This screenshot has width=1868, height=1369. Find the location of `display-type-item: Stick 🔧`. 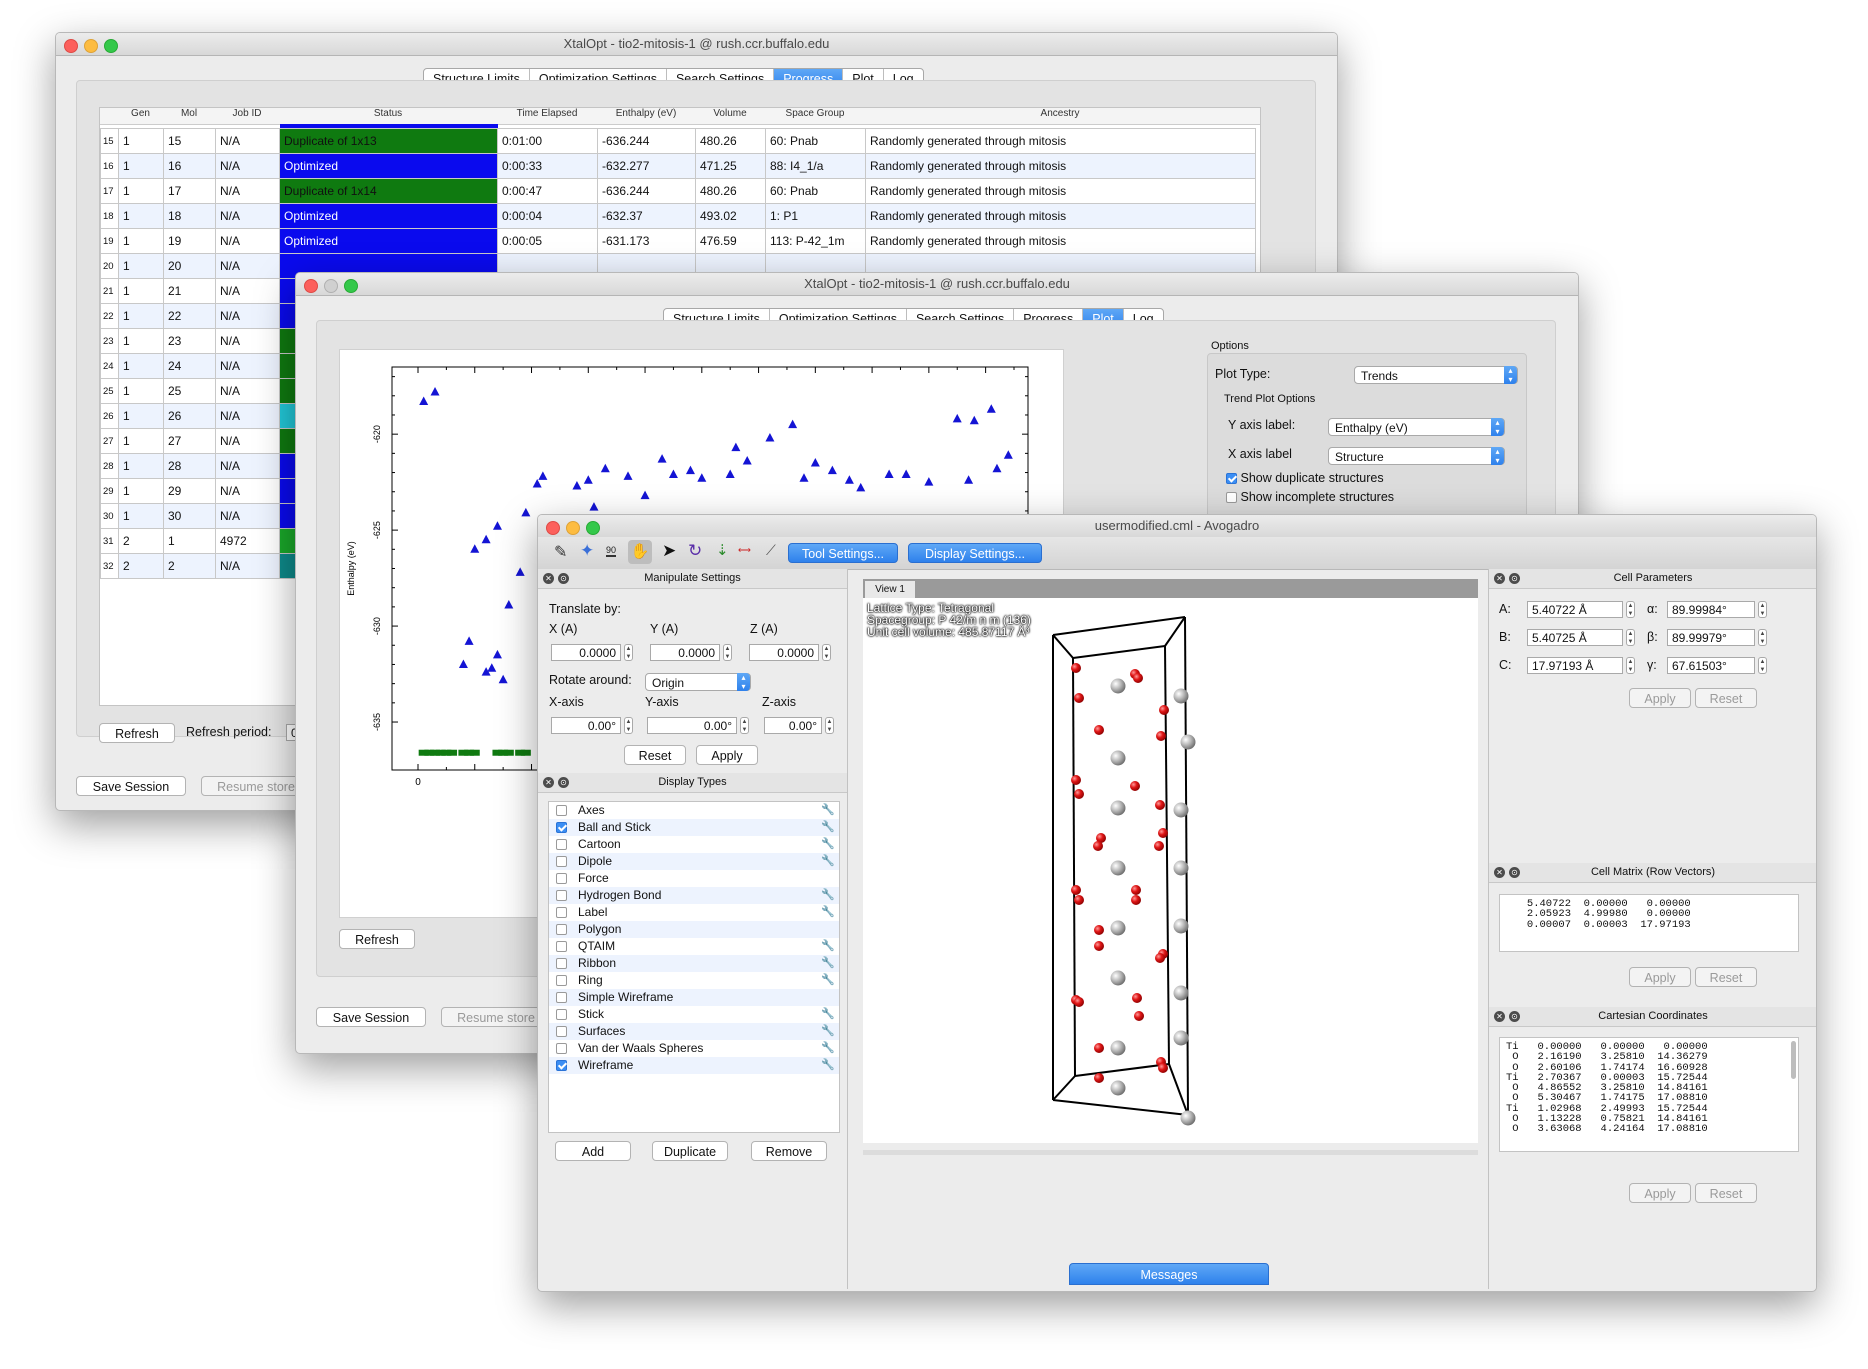

display-type-item: Stick 🔧 is located at coordinates (694, 1014).